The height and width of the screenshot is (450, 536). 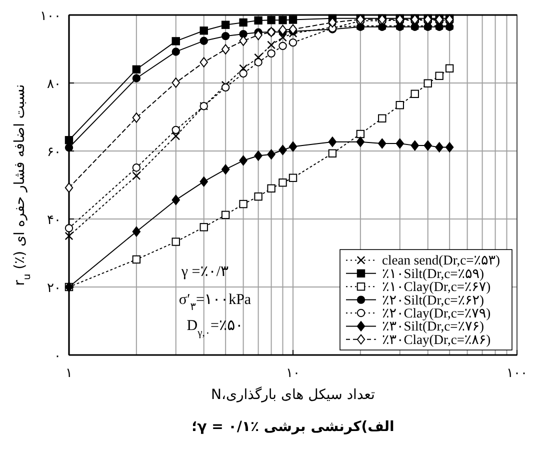 What do you see at coordinates (204, 272) in the screenshot?
I see `annotation: γ =٪۰/۳` at bounding box center [204, 272].